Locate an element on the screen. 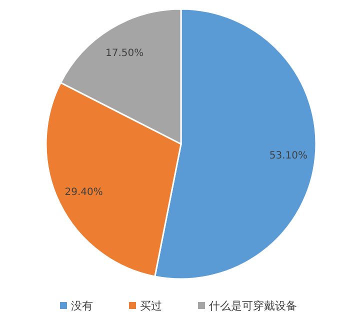 The image size is (357, 328). legend-label: 什么是可穿戴设备 is located at coordinates (253, 306).